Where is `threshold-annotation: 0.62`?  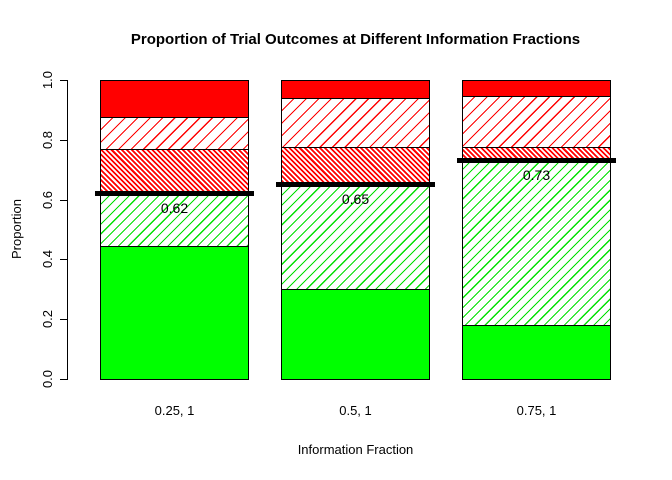 threshold-annotation: 0.62 is located at coordinates (174, 207).